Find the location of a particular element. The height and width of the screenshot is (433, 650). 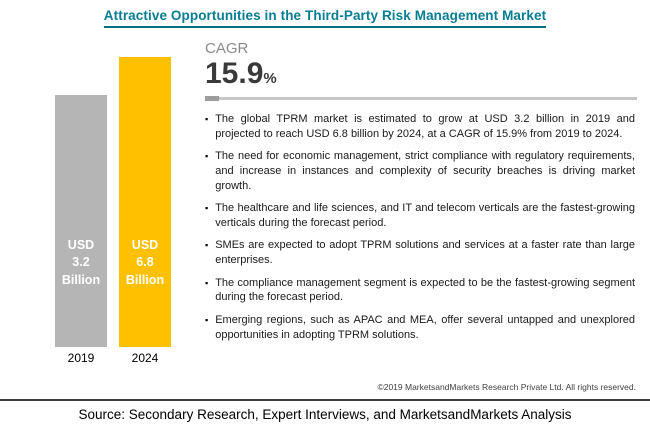

cagr-percent-sign: % is located at coordinates (270, 78).